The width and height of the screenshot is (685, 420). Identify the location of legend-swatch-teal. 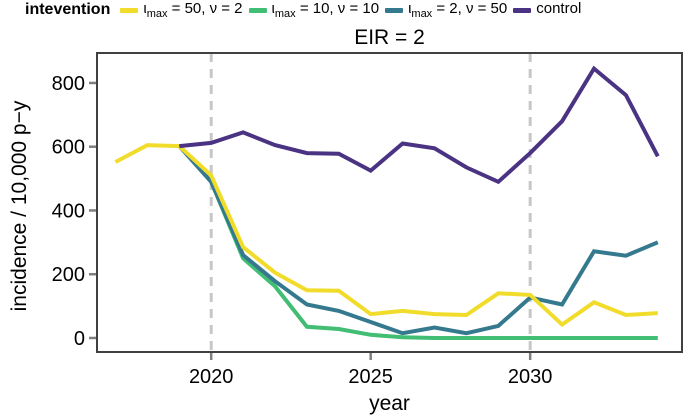
(394, 10).